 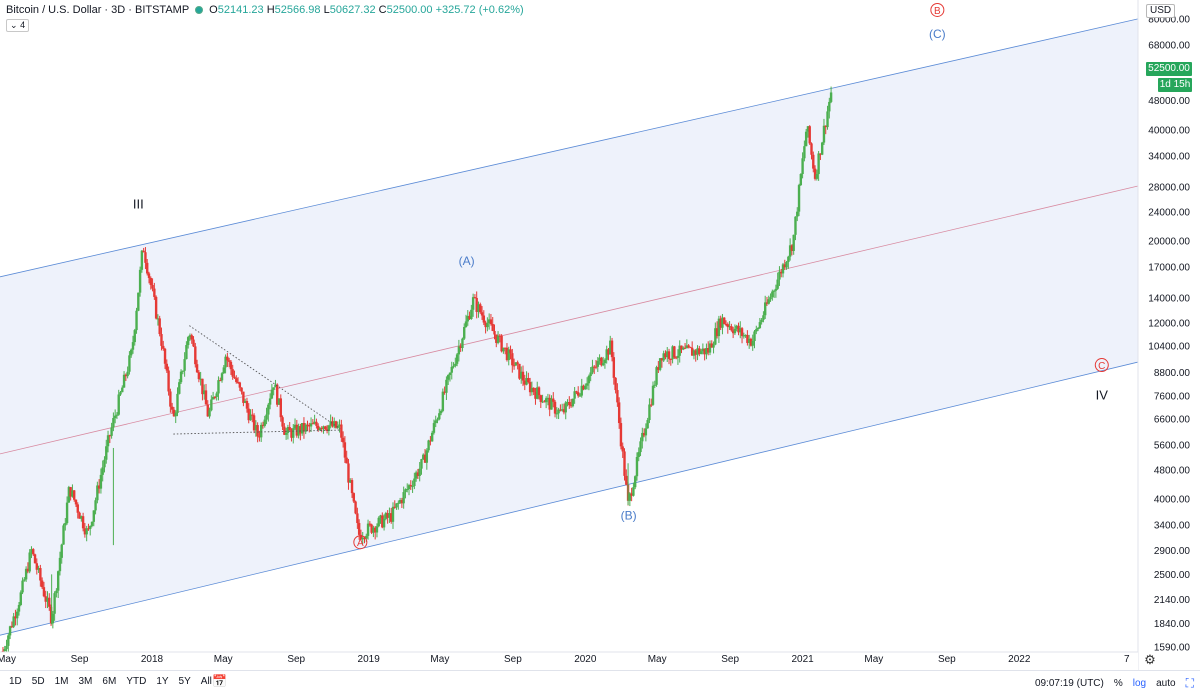 I want to click on indicators-toggle: ⌄ 4, so click(x=18, y=25).